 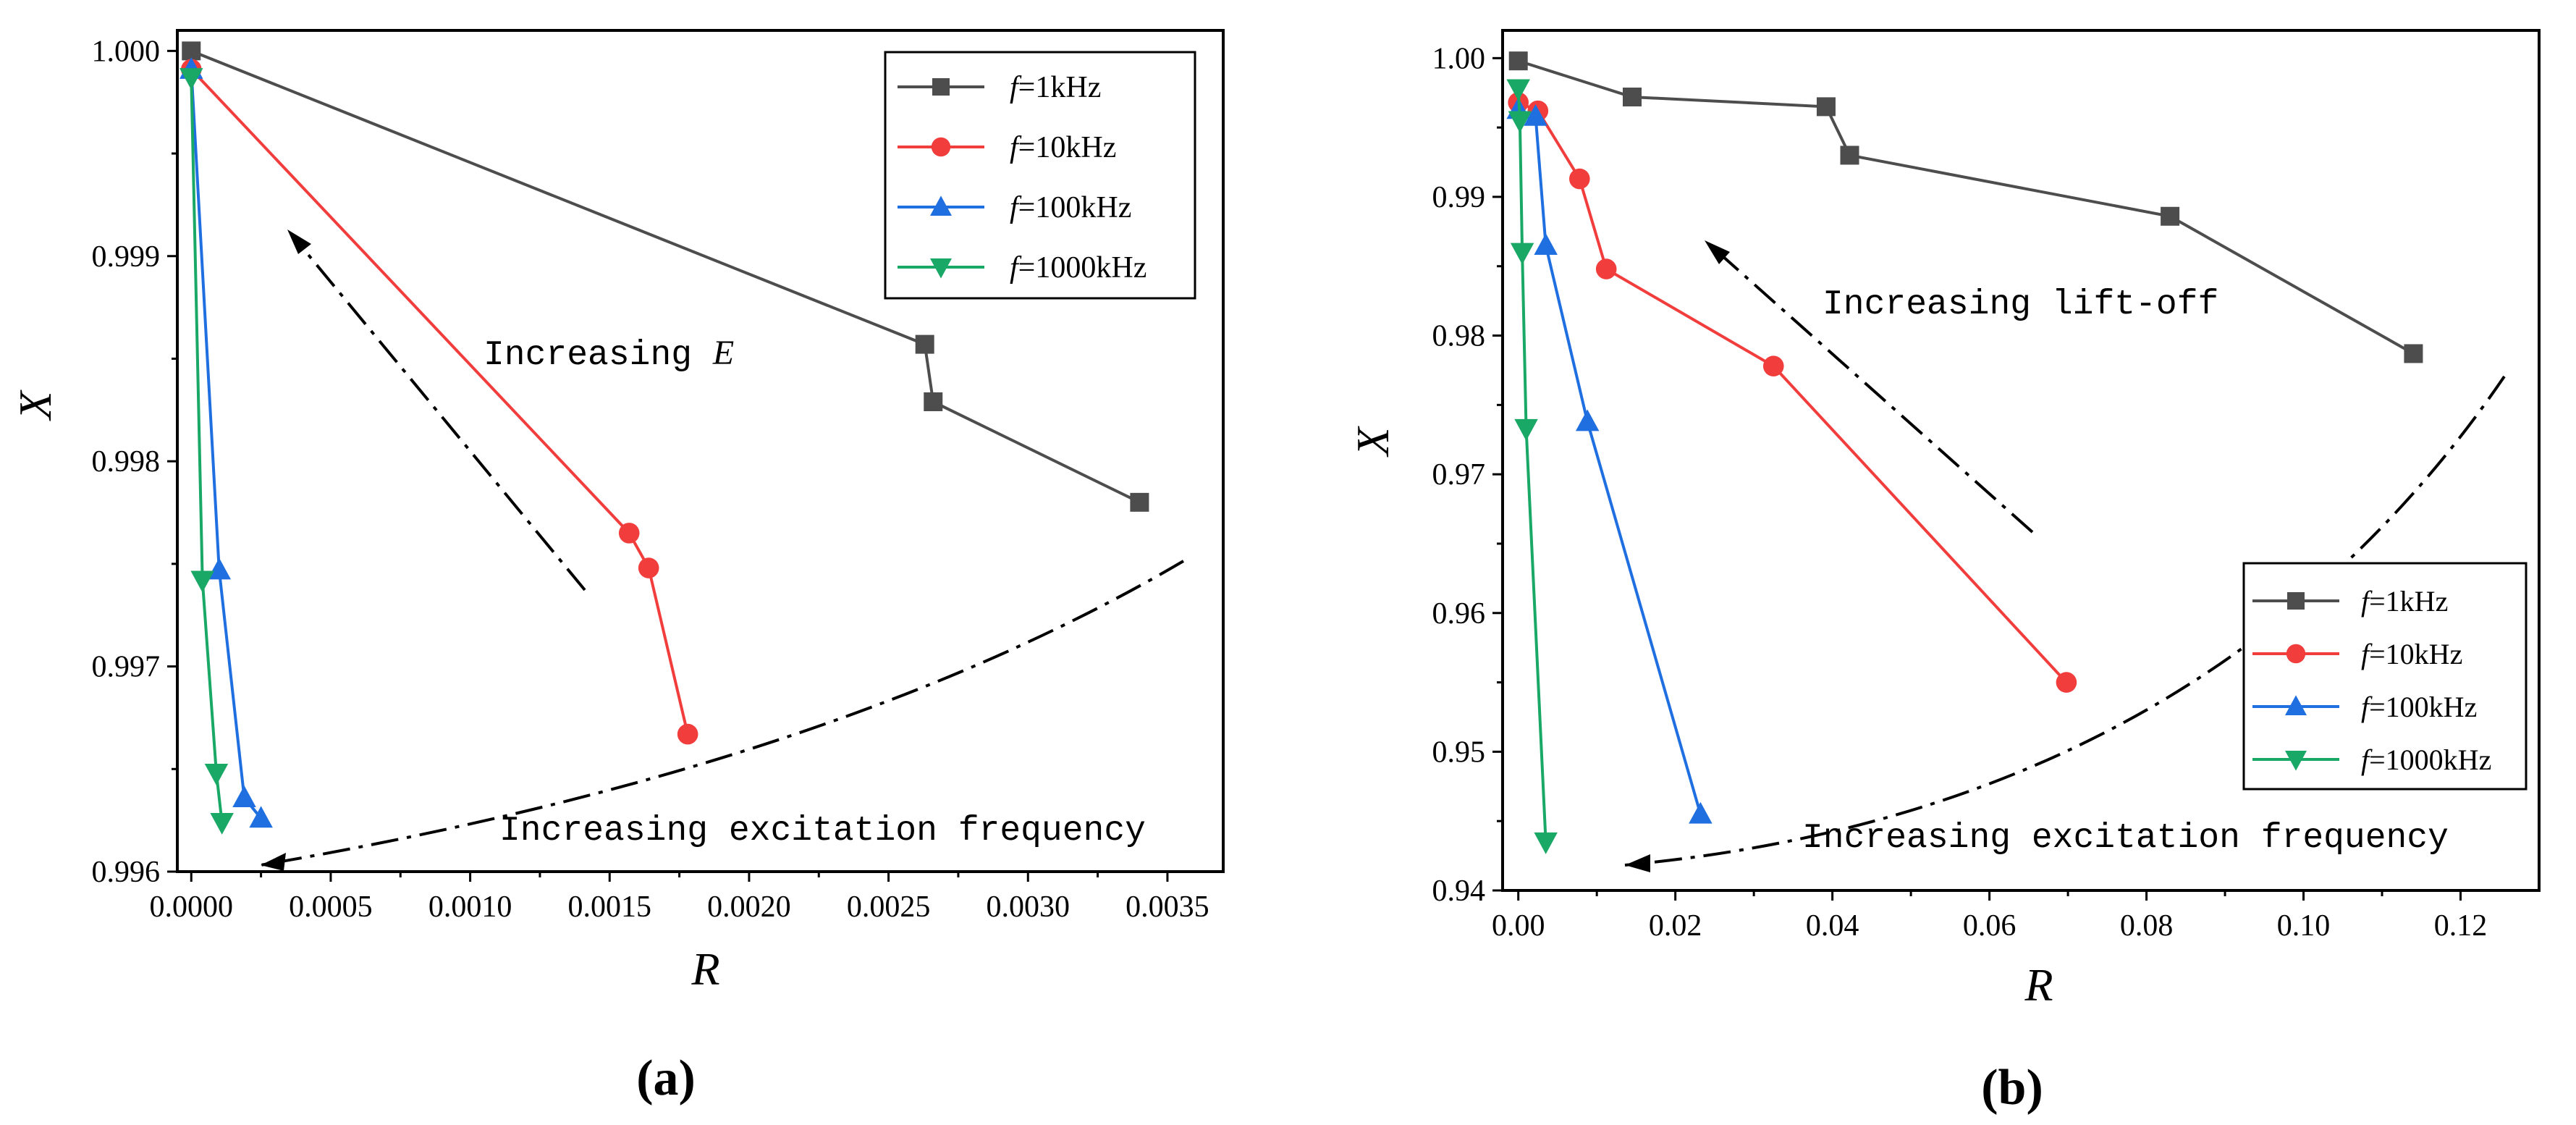 I want to click on straight-arrow-head-b, so click(x=1718, y=252).